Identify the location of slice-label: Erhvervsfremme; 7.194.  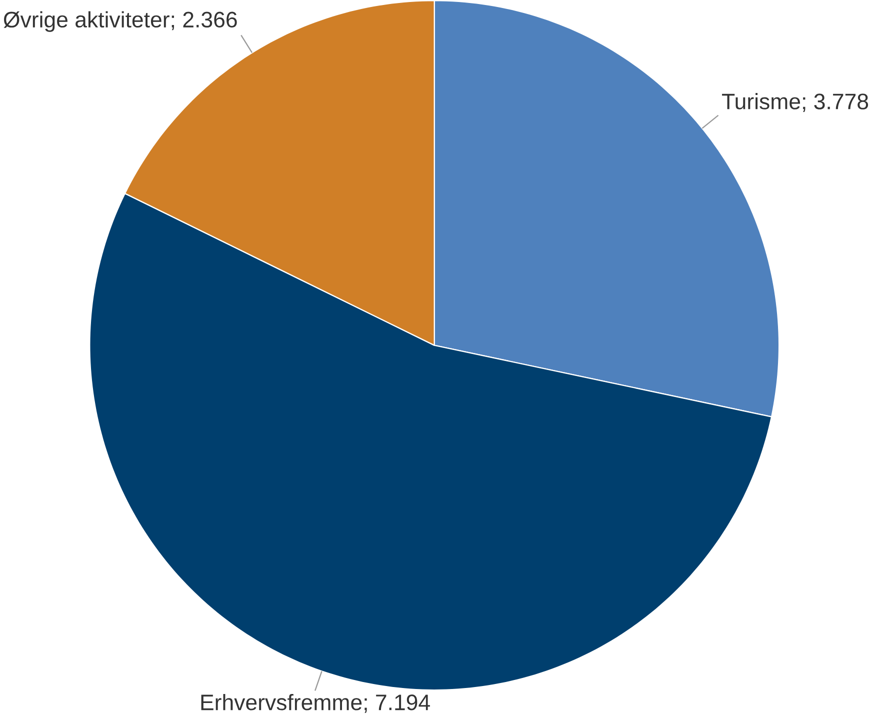
(315, 703).